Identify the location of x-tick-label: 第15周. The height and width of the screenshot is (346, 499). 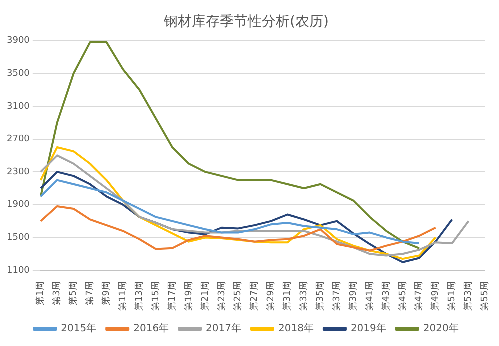
(156, 296).